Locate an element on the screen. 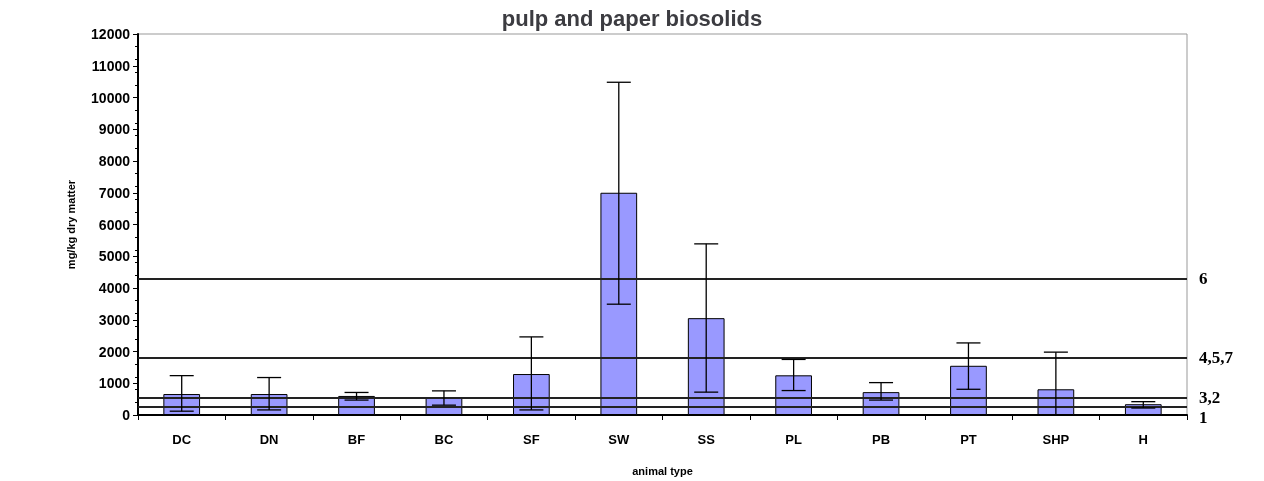 This screenshot has height=481, width=1264. y-tick-label: 9000 is located at coordinates (114, 129).